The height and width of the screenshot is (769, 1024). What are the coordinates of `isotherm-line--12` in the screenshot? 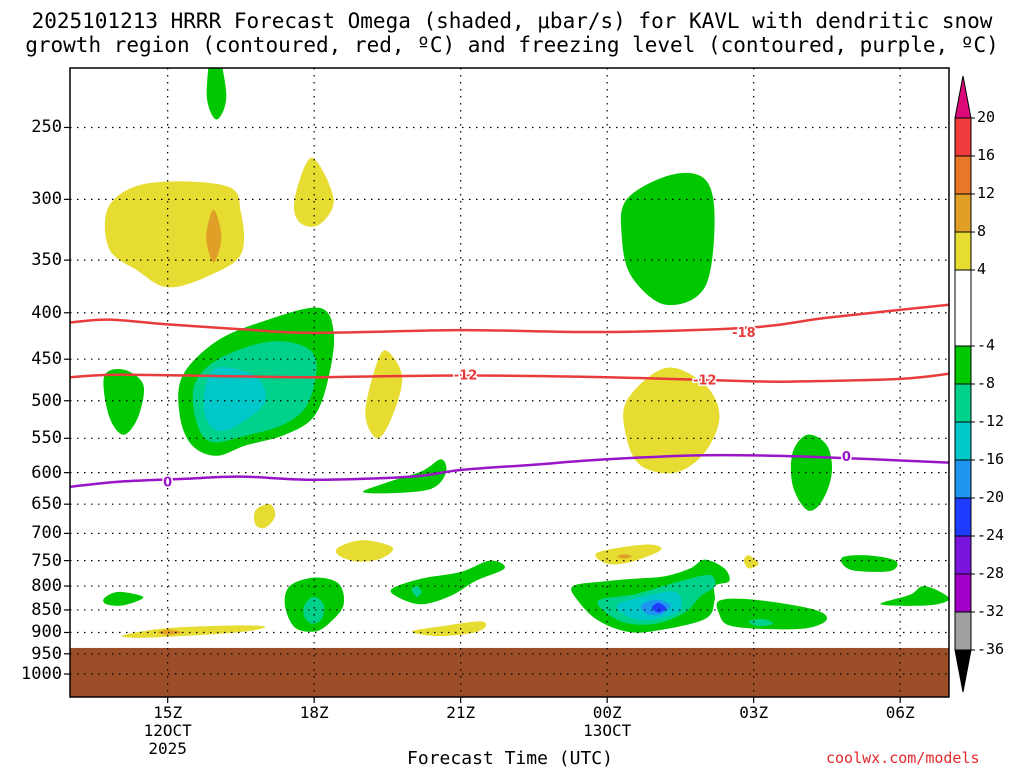 It's located at (509, 378).